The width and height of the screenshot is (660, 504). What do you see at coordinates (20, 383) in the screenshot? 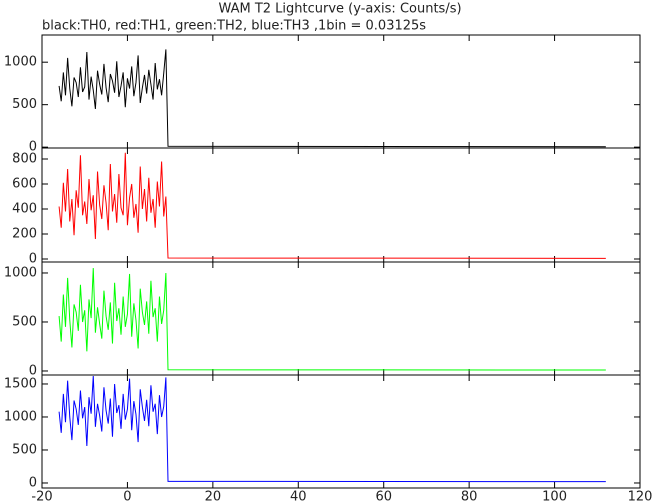
I see `y-tick-label: 1500` at bounding box center [20, 383].